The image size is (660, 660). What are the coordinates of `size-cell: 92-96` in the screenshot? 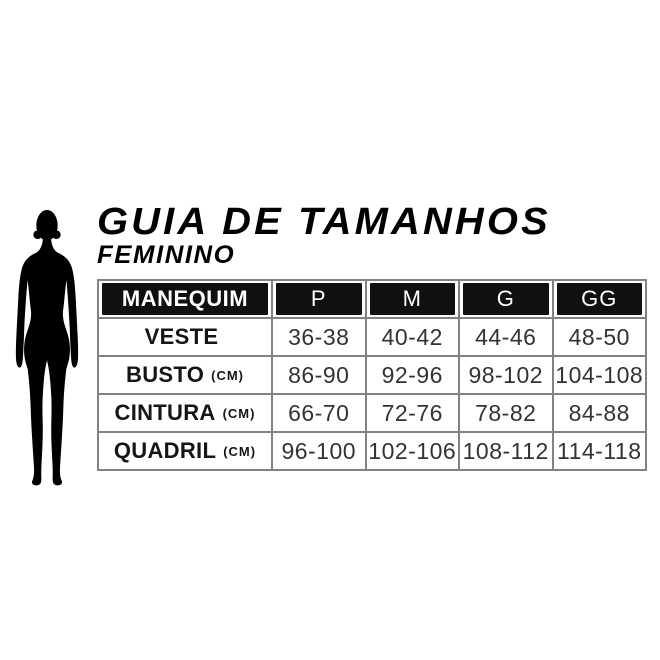 It's located at (412, 375).